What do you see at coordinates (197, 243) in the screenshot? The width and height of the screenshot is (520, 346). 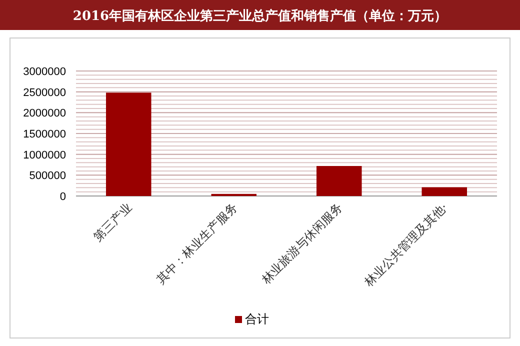 I see `x-tick-label: 其中：林业生产服务` at bounding box center [197, 243].